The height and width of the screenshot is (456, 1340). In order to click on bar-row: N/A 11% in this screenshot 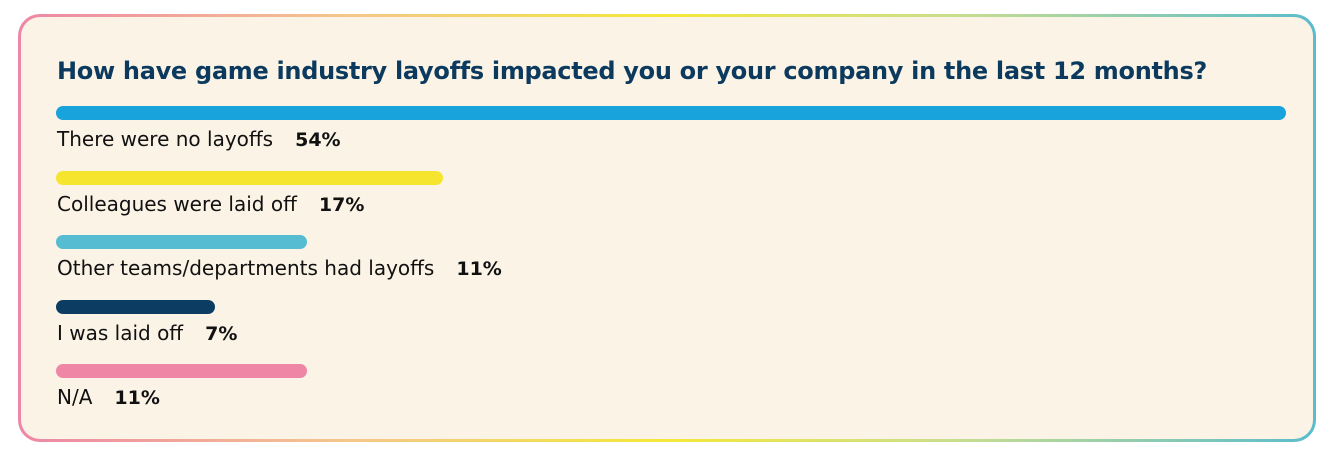, I will do `click(671, 396)`.